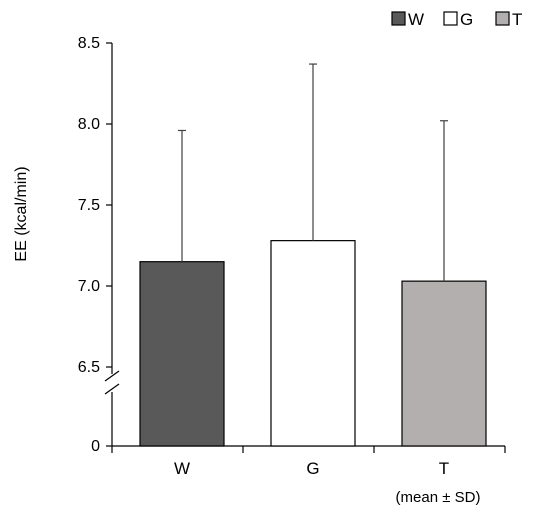 The width and height of the screenshot is (550, 522). I want to click on y-tick-label: 7.0, so click(89, 286).